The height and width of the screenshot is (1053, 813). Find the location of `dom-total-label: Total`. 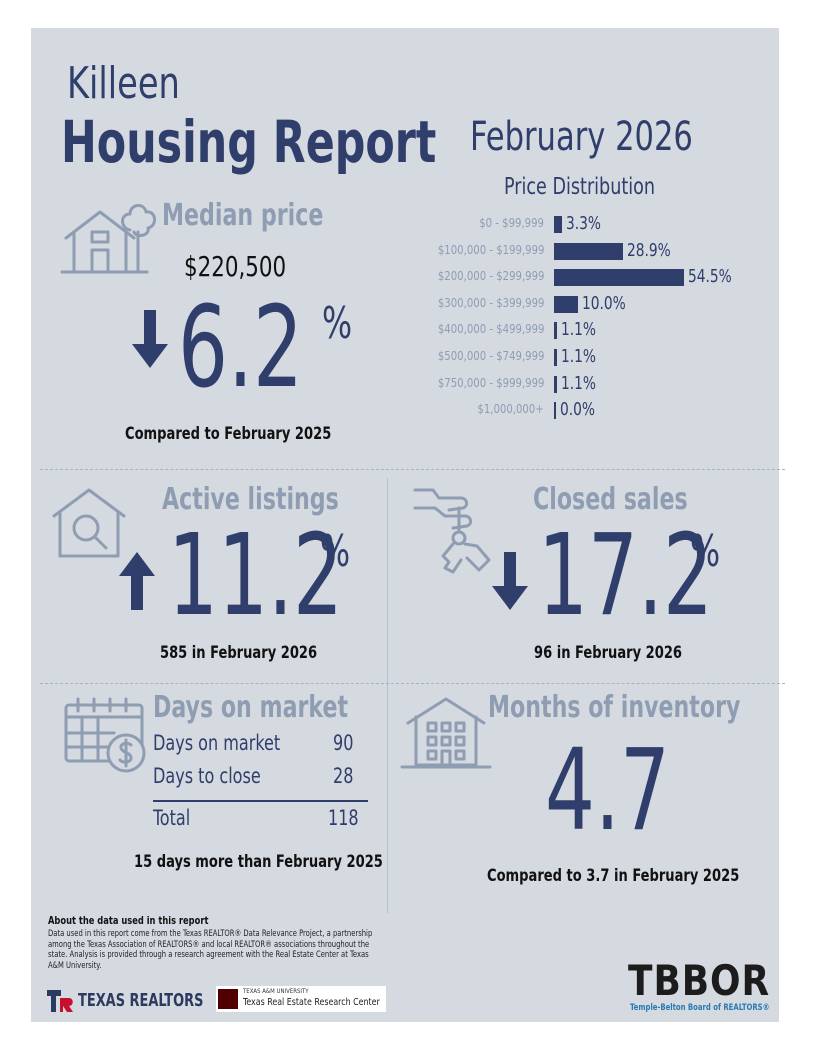

dom-total-label: Total is located at coordinates (172, 818).